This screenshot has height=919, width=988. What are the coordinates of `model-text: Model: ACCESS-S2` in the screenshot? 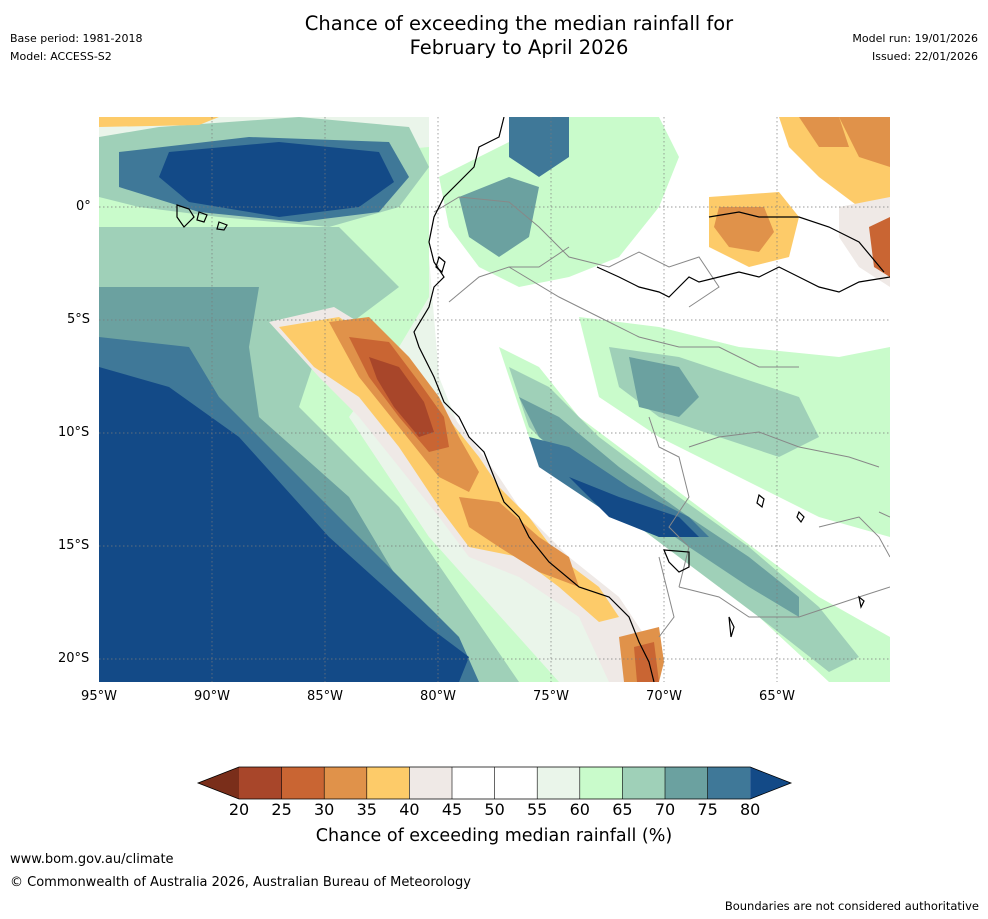 It's located at (61, 56).